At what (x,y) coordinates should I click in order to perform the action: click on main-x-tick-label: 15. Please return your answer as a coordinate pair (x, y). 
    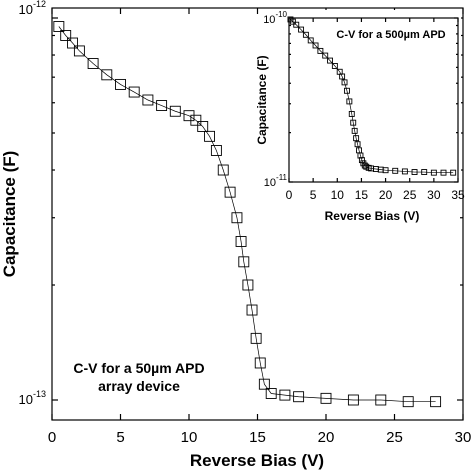
    Looking at the image, I should click on (257, 437).